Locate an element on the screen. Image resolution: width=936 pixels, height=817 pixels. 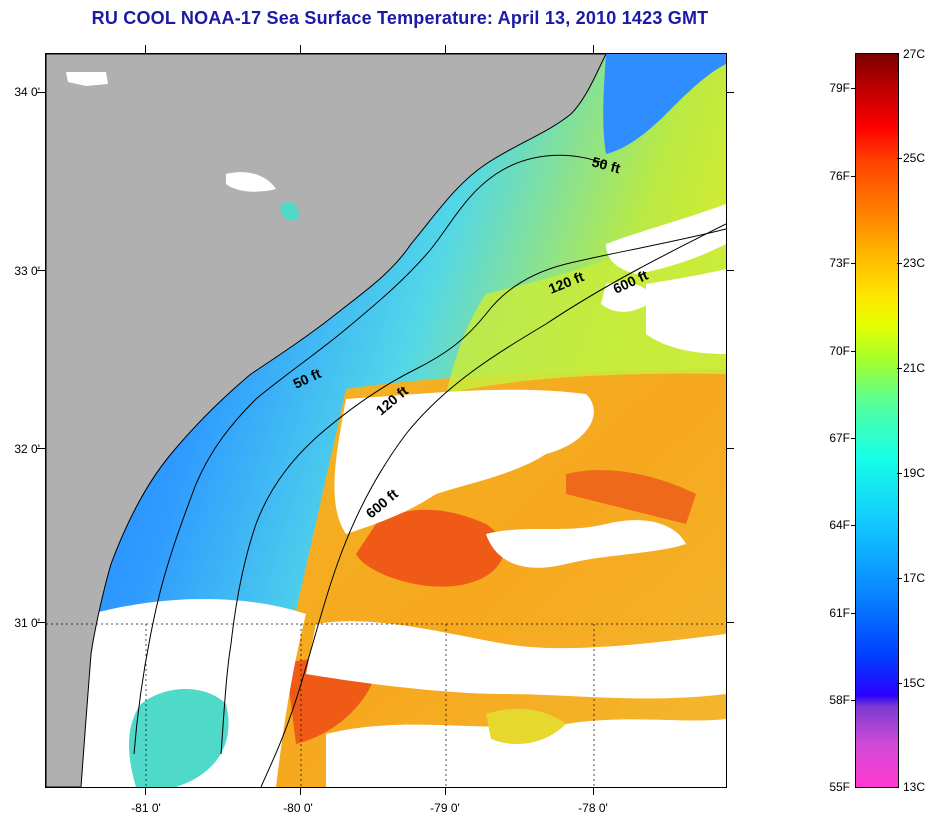
longitude-label-81: -81 0' is located at coordinates (146, 808).